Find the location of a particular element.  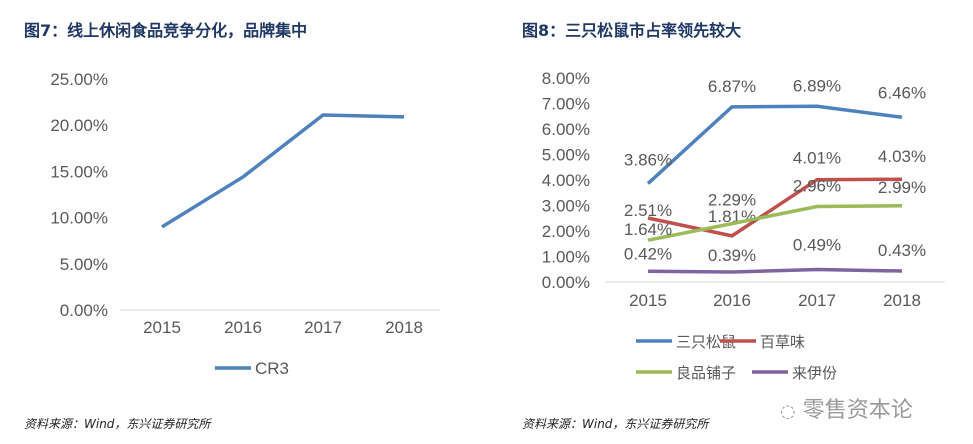

data-label: 0.49% is located at coordinates (817, 245).